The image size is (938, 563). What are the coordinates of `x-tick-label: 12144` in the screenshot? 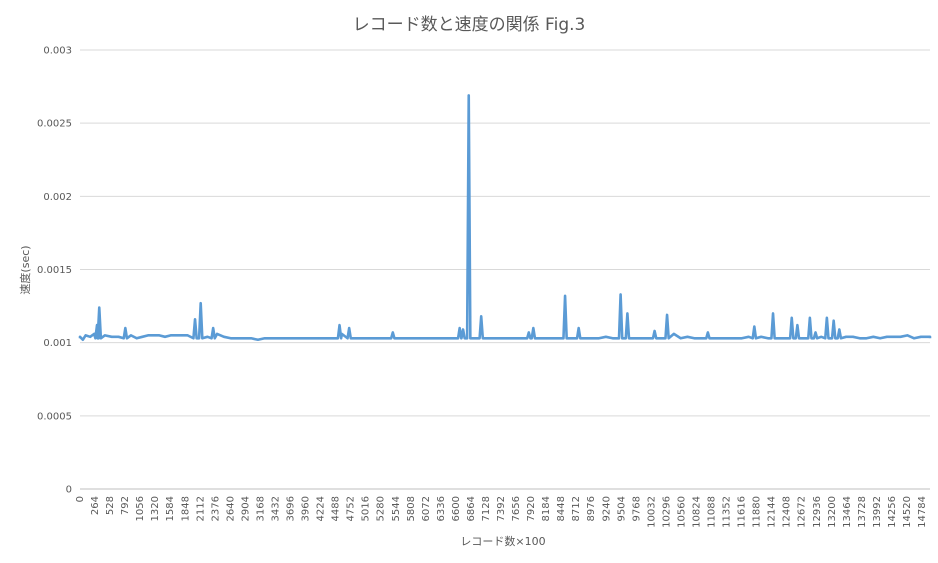 It's located at (772, 512).